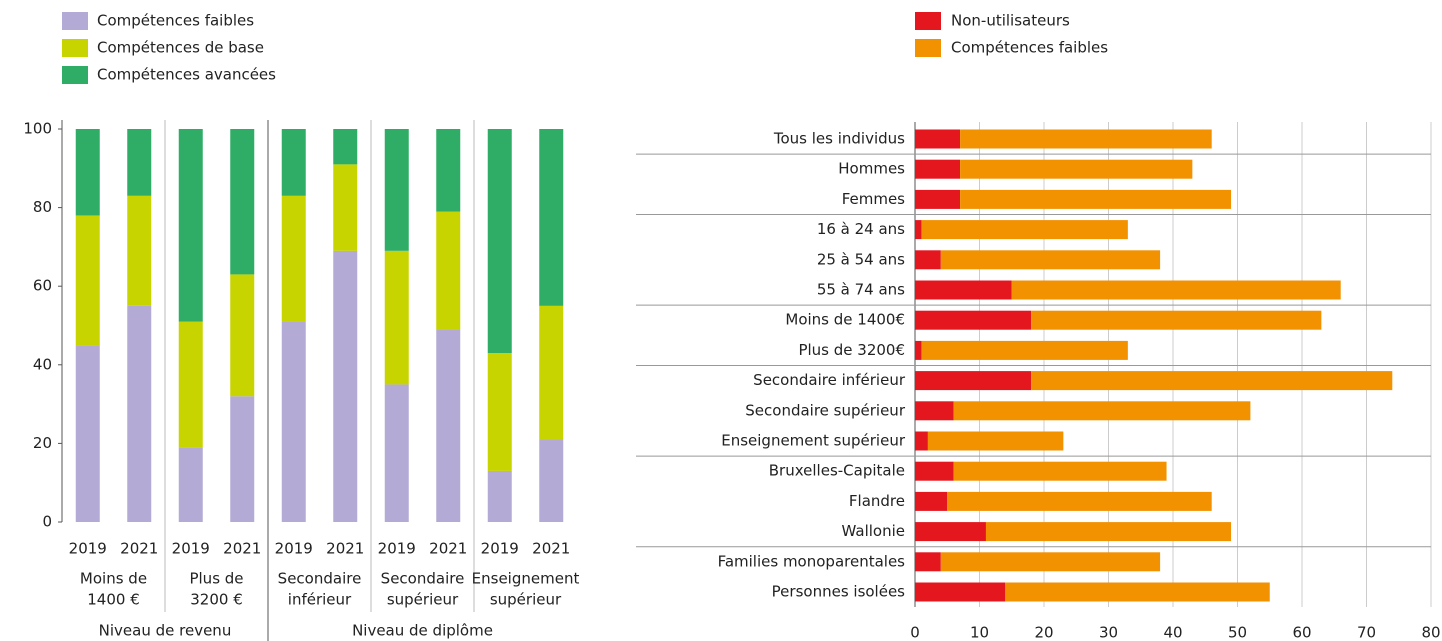  Describe the element at coordinates (871, 169) in the screenshot. I see `y-tick-label: Hommes` at that location.